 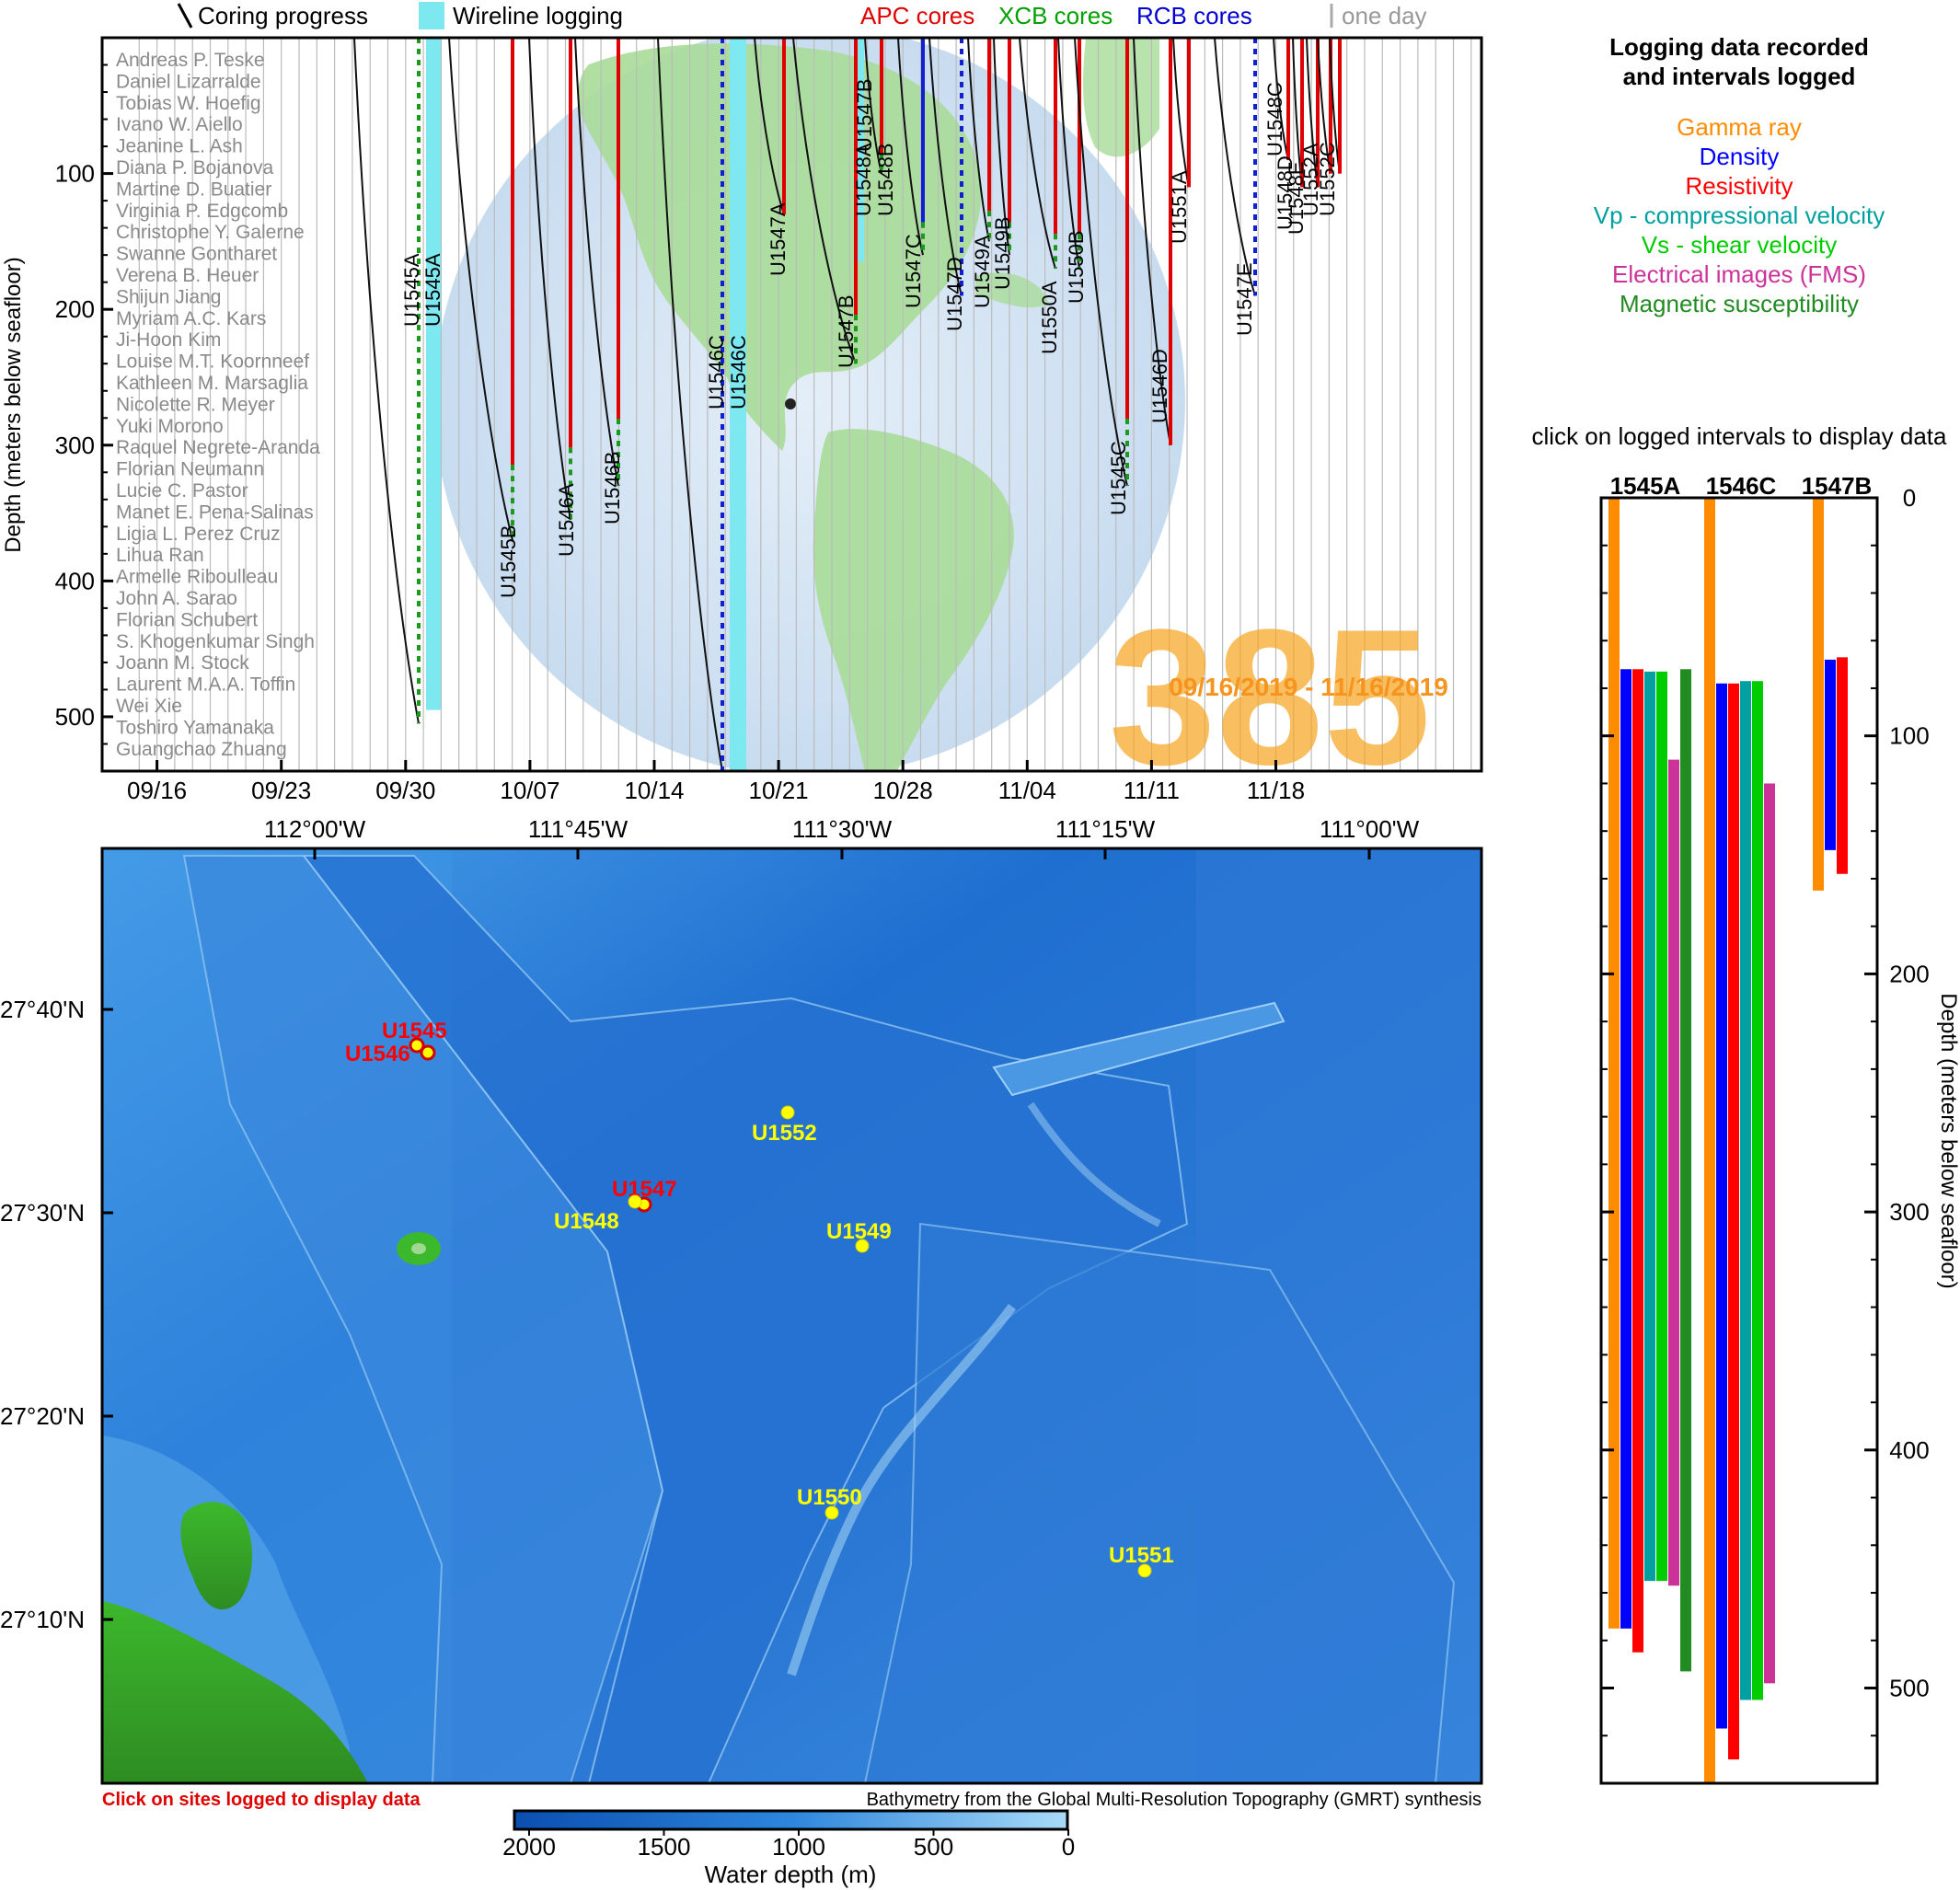 I want to click on x-tick-label: 10/07, so click(x=529, y=790).